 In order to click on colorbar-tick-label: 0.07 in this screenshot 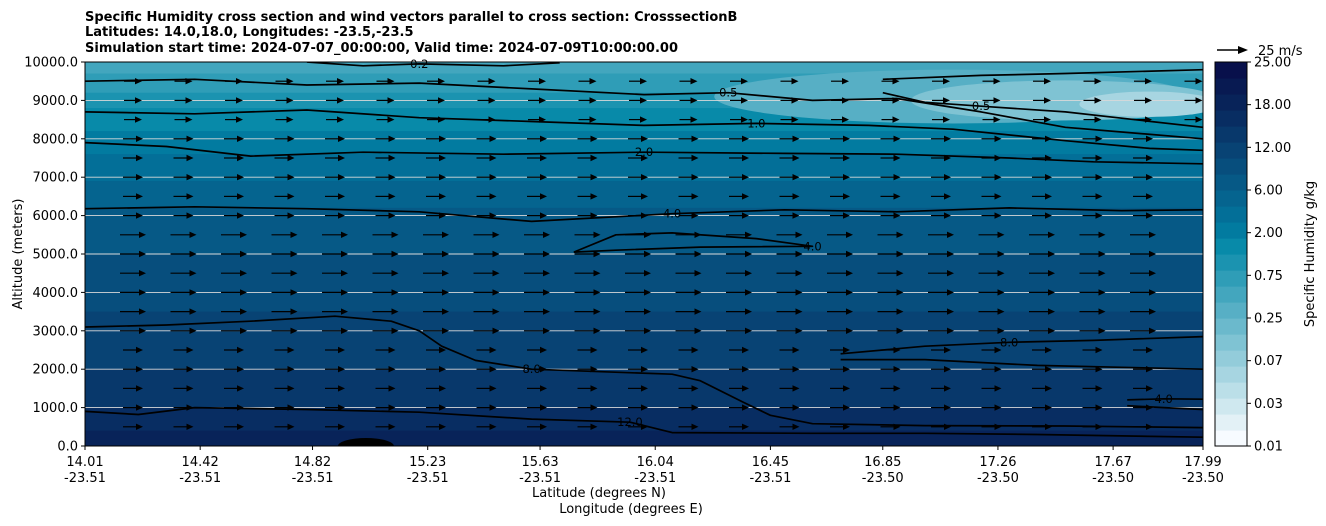, I will do `click(1268, 361)`.